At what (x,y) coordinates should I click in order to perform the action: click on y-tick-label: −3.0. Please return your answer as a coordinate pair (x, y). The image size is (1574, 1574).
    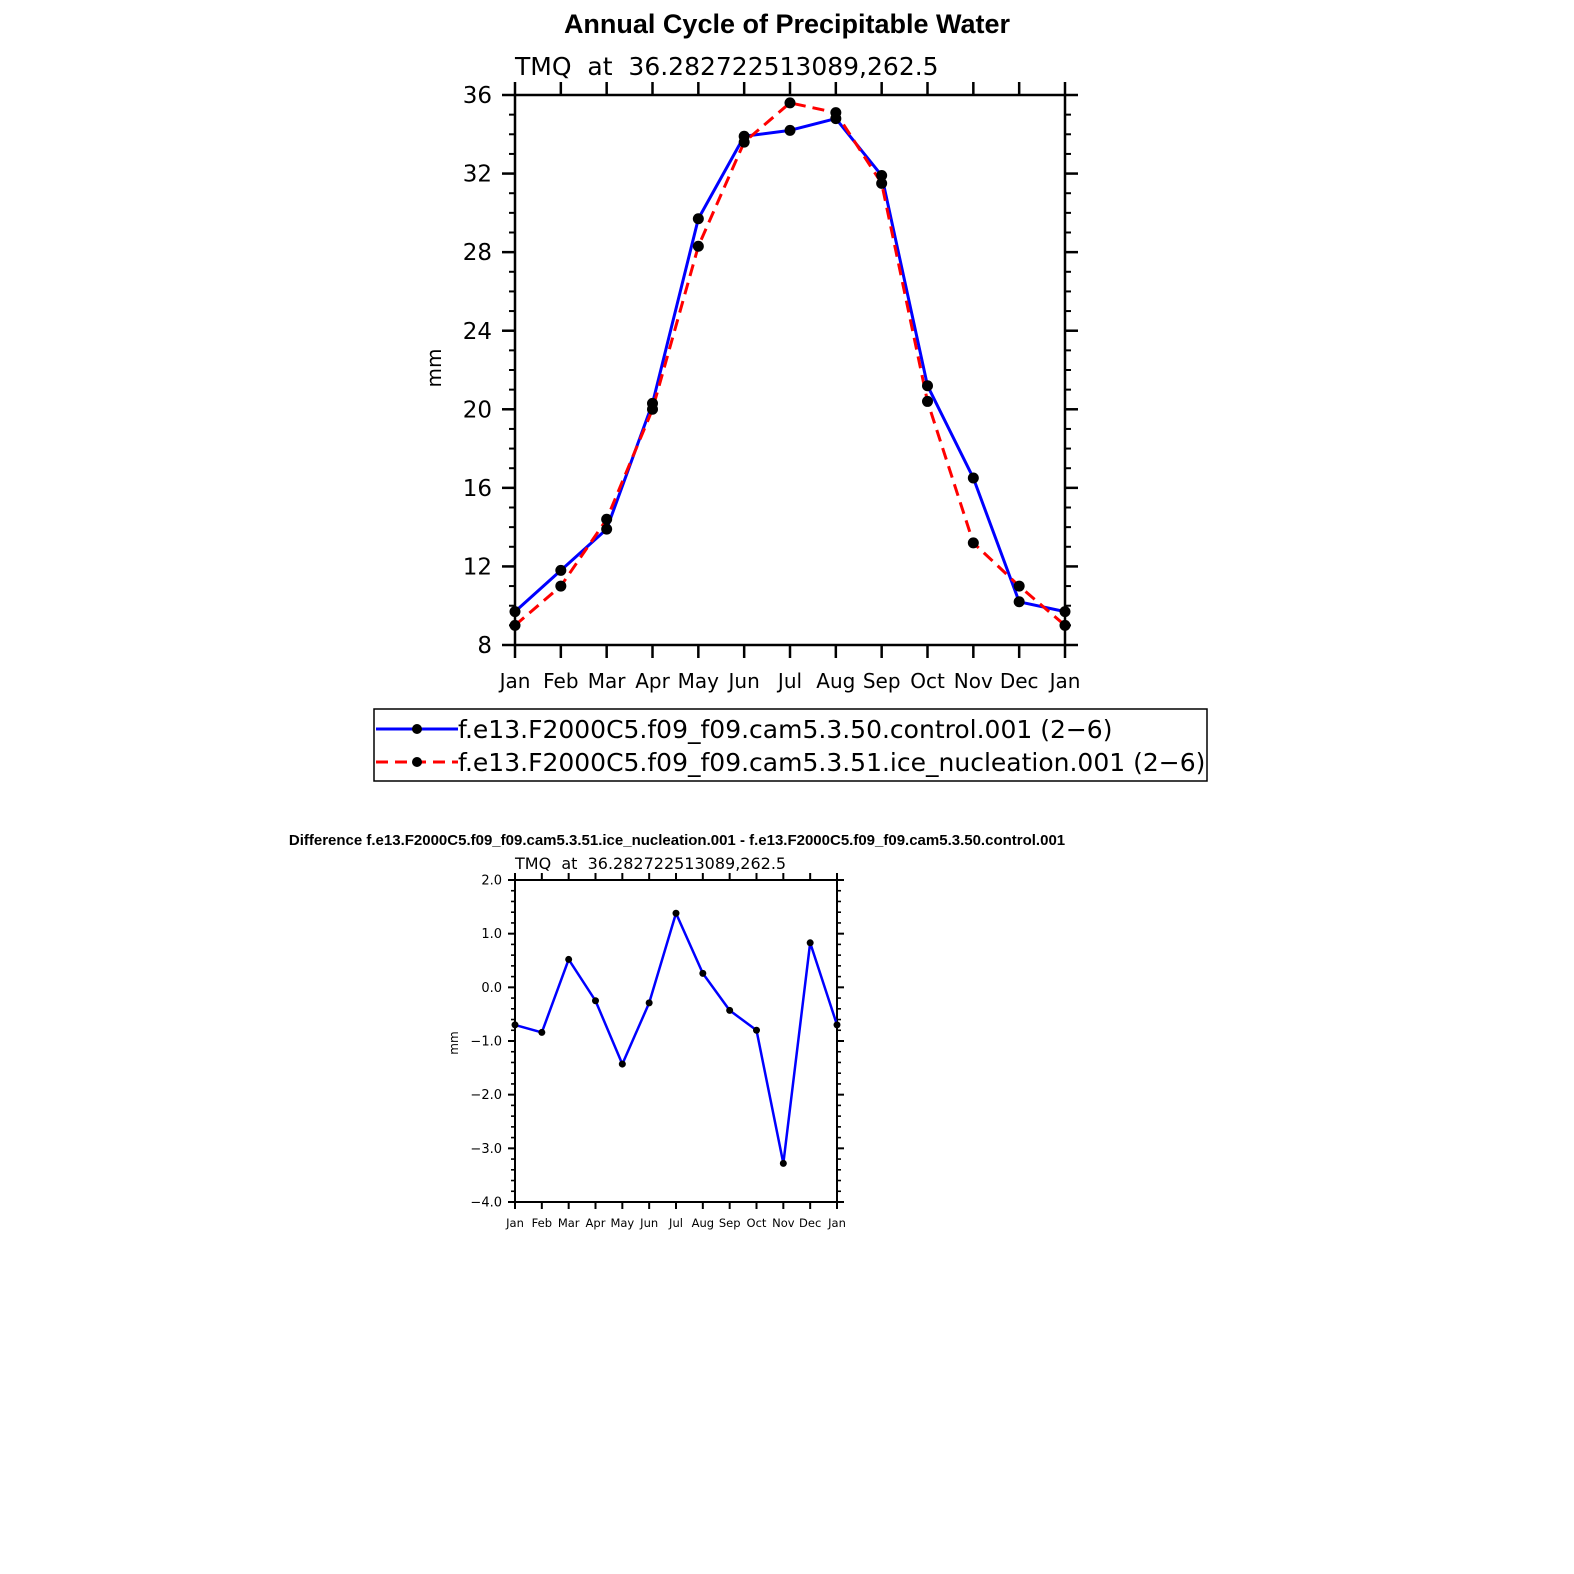
    Looking at the image, I should click on (486, 1149).